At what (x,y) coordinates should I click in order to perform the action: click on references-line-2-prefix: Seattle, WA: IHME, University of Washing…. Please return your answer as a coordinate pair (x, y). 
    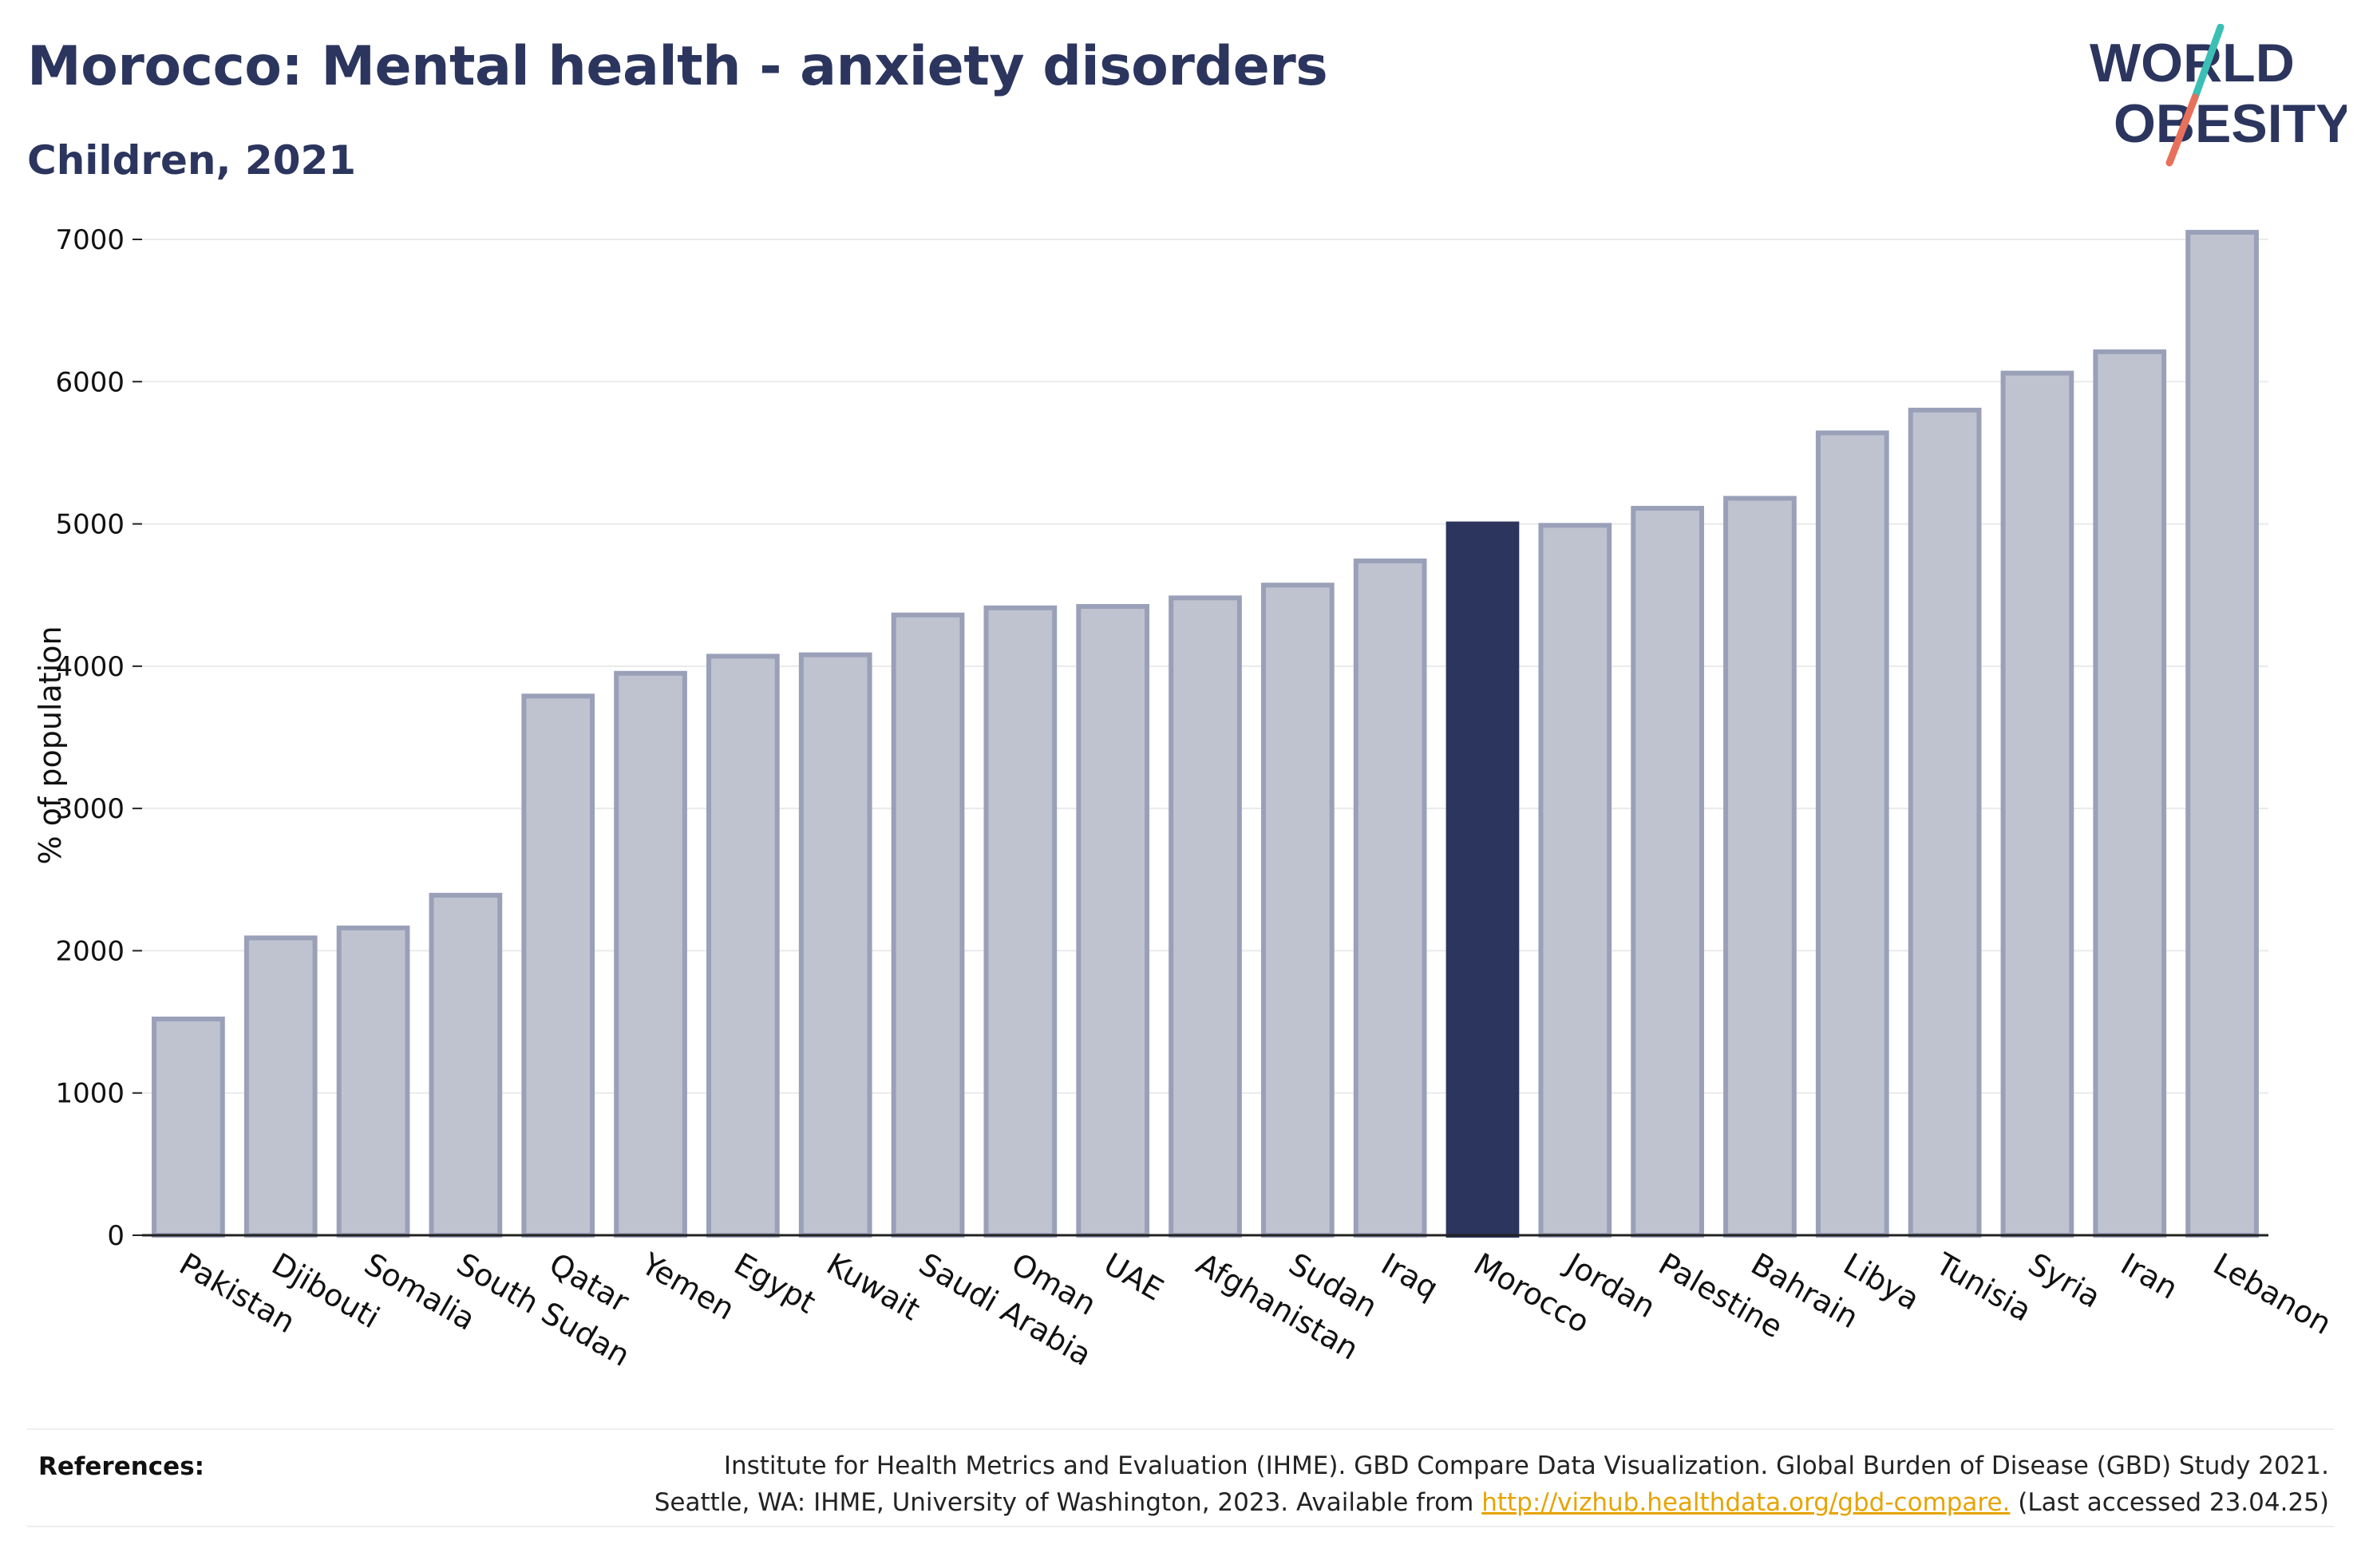
    Looking at the image, I should click on (1068, 1502).